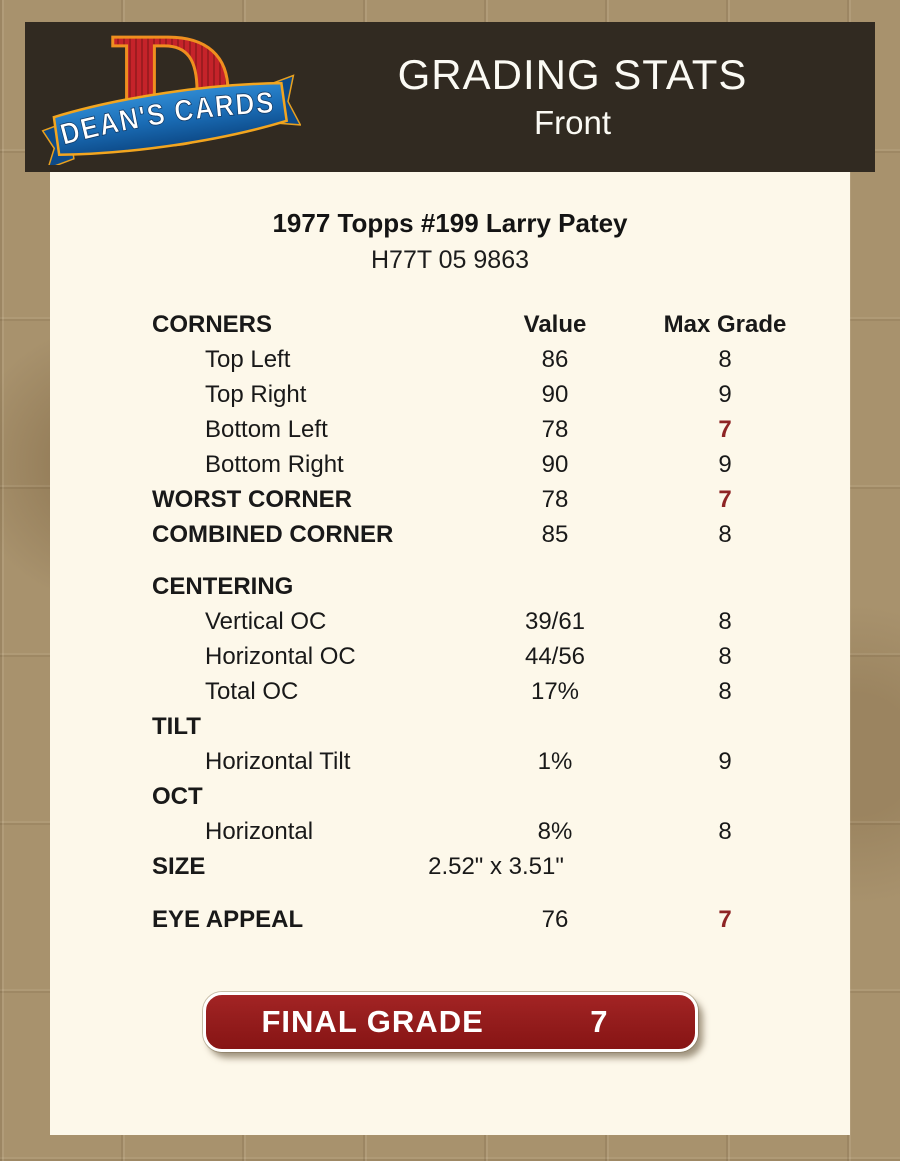  Describe the element at coordinates (555, 324) in the screenshot. I see `column-header-value: Value` at that location.